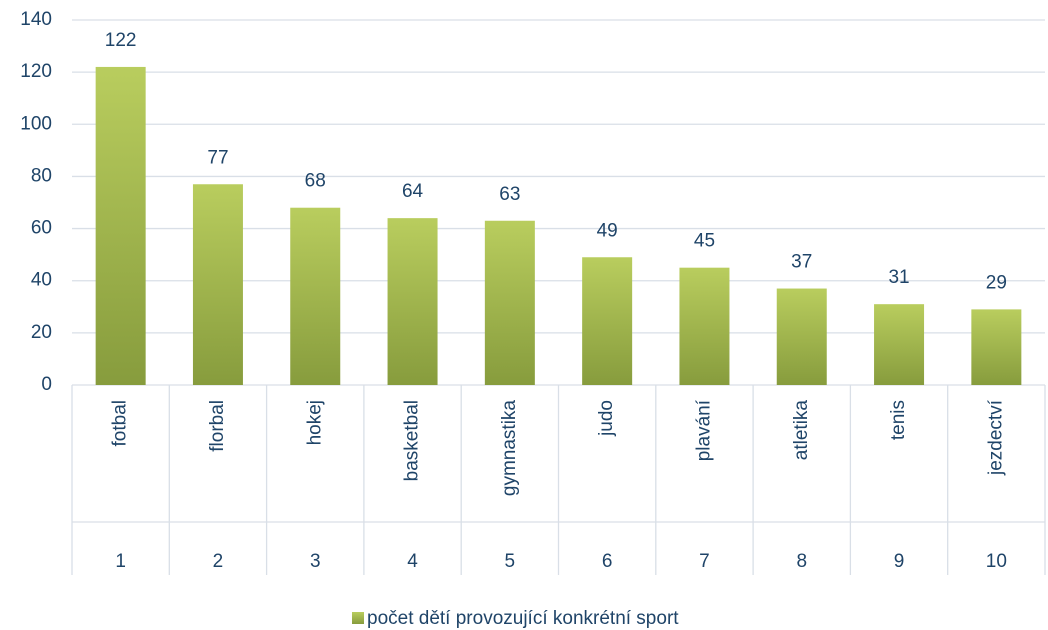  What do you see at coordinates (995, 437) in the screenshot?
I see `x-tick-label: jezdectví` at bounding box center [995, 437].